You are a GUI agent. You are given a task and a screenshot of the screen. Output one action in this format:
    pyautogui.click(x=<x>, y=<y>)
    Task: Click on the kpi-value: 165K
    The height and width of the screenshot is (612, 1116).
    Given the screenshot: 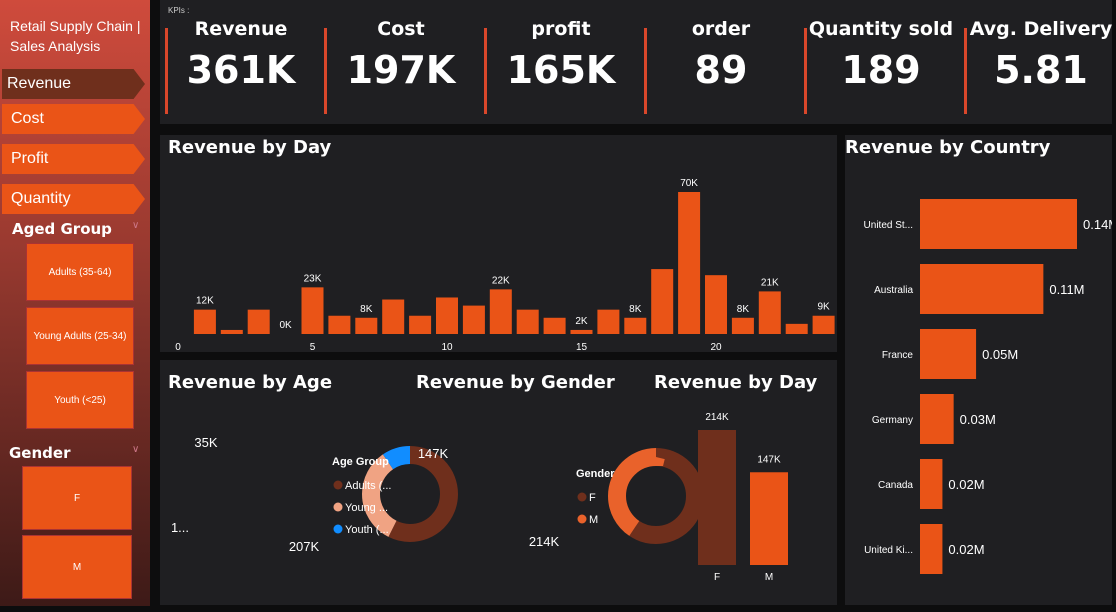 What is the action you would take?
    pyautogui.click(x=561, y=70)
    